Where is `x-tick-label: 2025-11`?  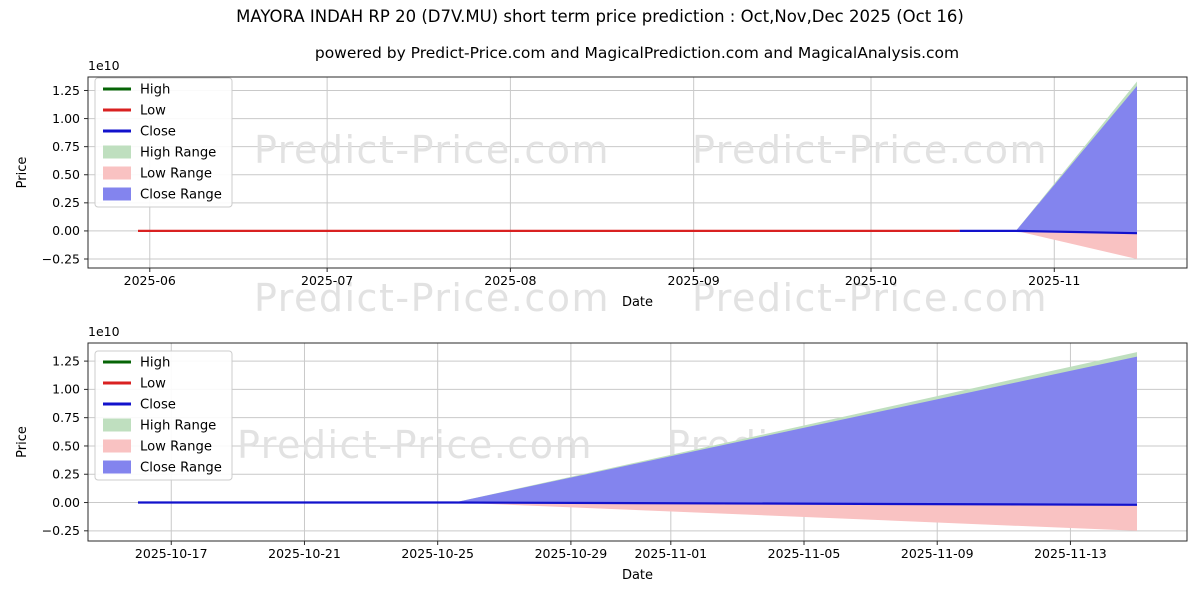 x-tick-label: 2025-11 is located at coordinates (1054, 280).